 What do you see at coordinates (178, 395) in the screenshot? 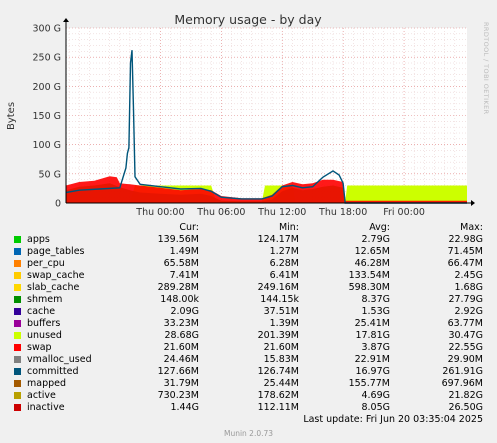
I see `legend-cur: 730.23M` at bounding box center [178, 395].